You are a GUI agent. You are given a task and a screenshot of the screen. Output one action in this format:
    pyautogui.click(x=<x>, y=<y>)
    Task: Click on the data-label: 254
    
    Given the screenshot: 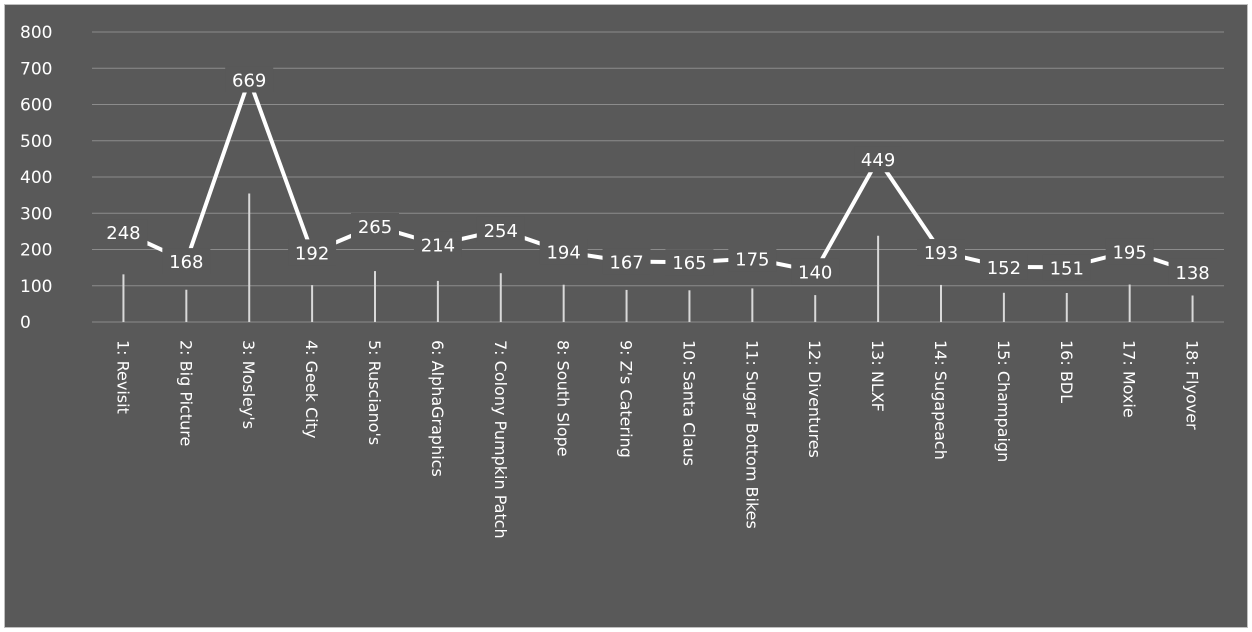 What is the action you would take?
    pyautogui.click(x=501, y=231)
    